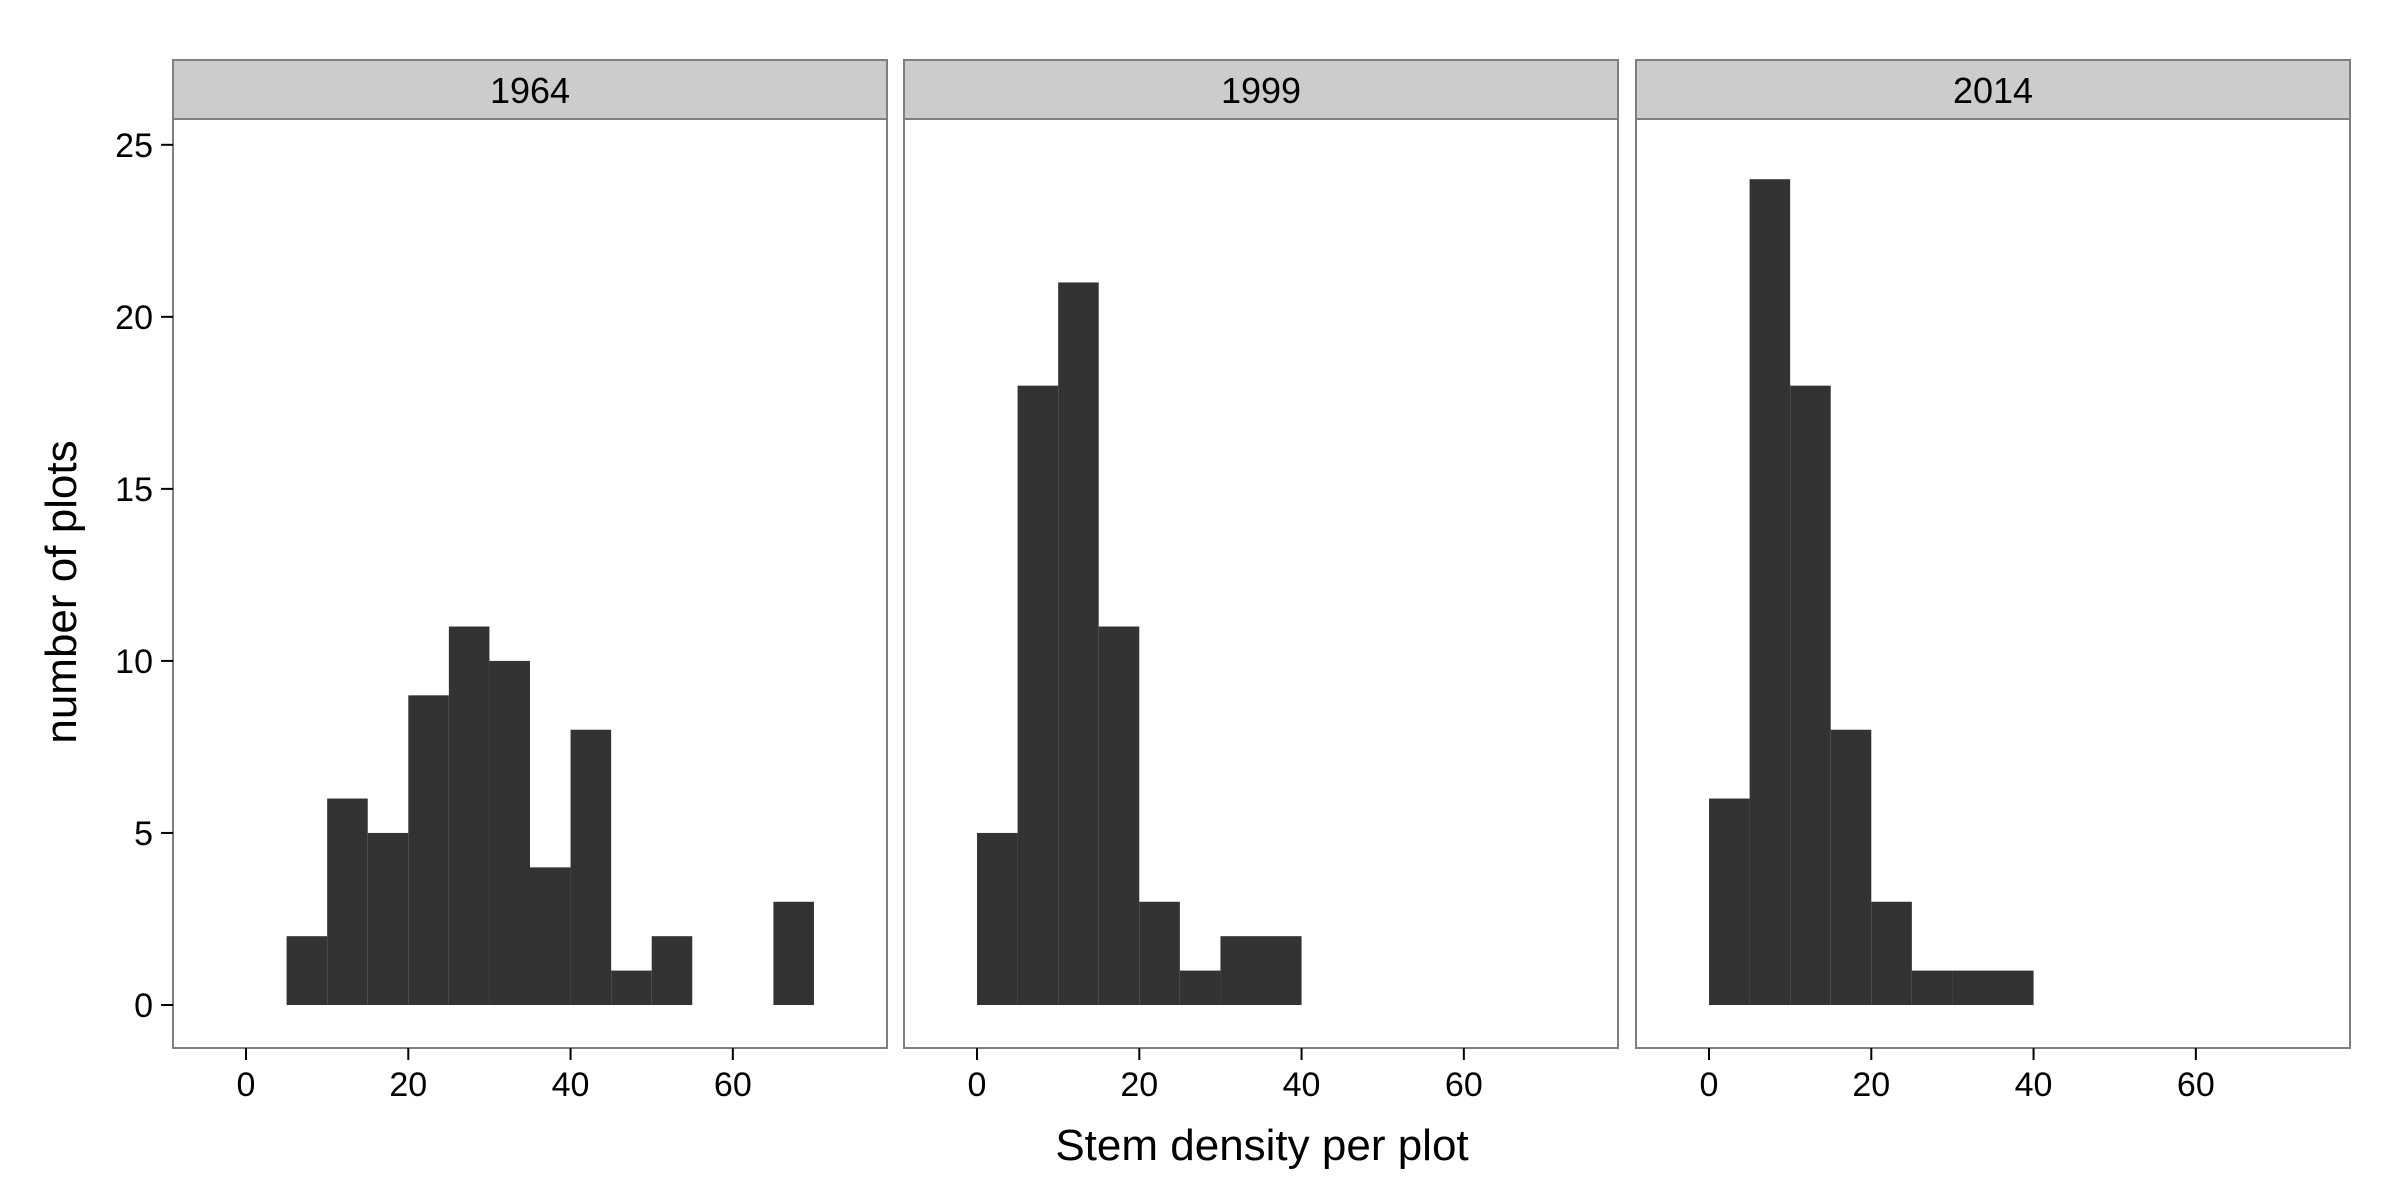  What do you see at coordinates (143, 1006) in the screenshot?
I see `y-tick-label: 0` at bounding box center [143, 1006].